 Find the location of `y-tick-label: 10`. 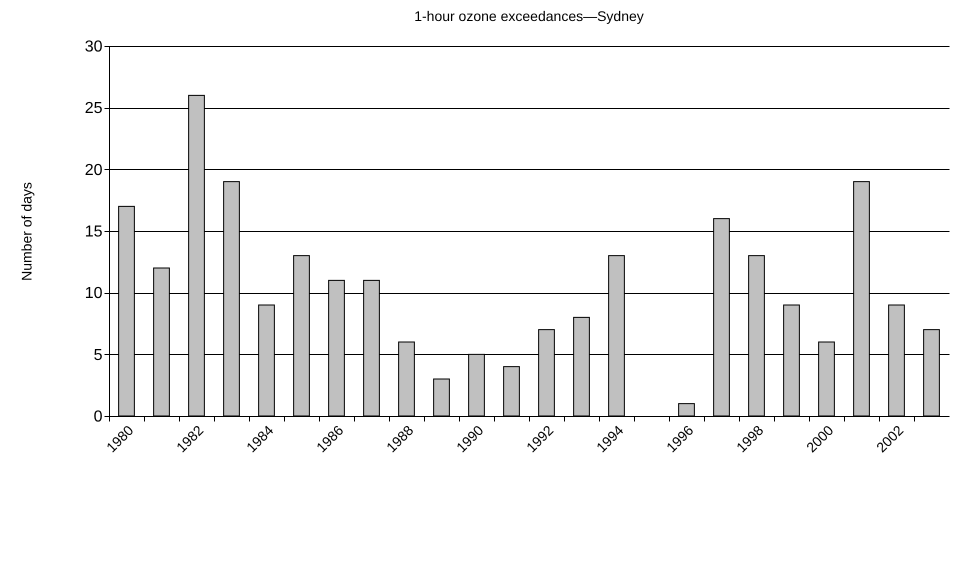

y-tick-label: 10 is located at coordinates (93, 293).